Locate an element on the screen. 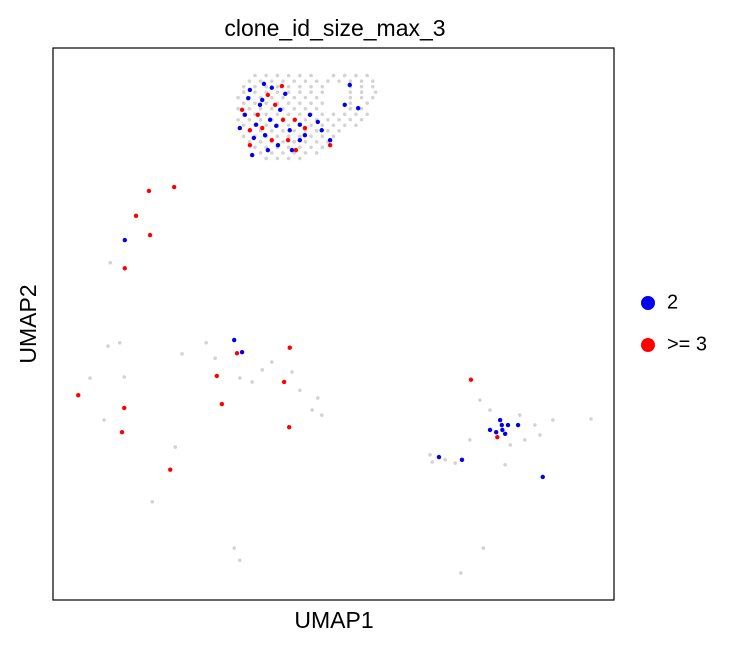 This screenshot has height=653, width=751. y-axis-label: UMAP2 is located at coordinates (28, 323).